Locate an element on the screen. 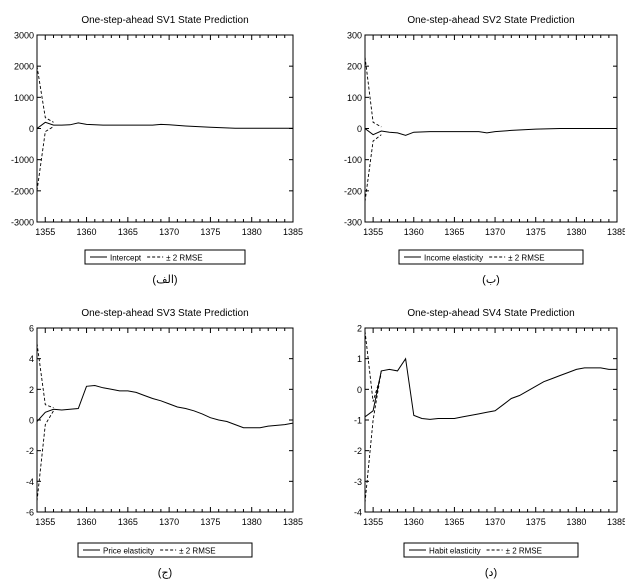 This screenshot has height=587, width=625. y-tick-label: 1000 is located at coordinates (24, 98).